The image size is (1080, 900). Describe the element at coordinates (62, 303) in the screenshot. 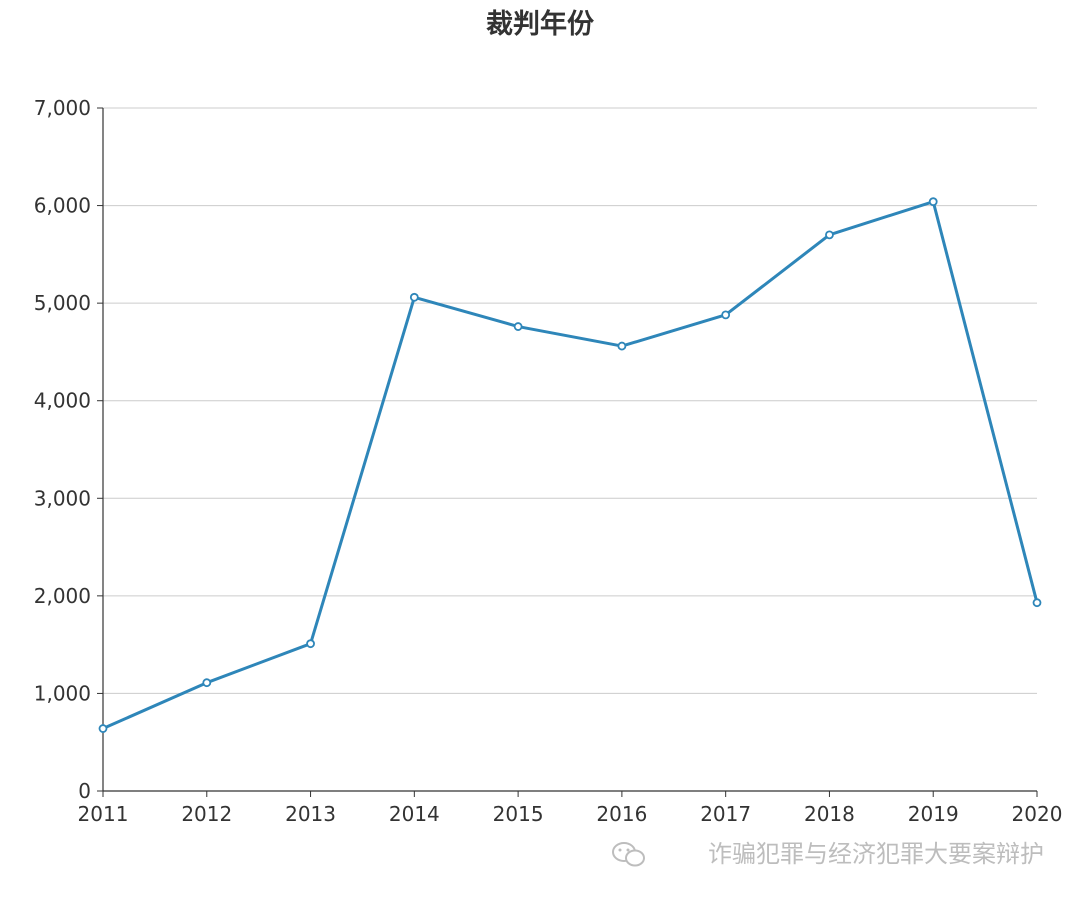

I see `y-tick-label: 5,000` at that location.